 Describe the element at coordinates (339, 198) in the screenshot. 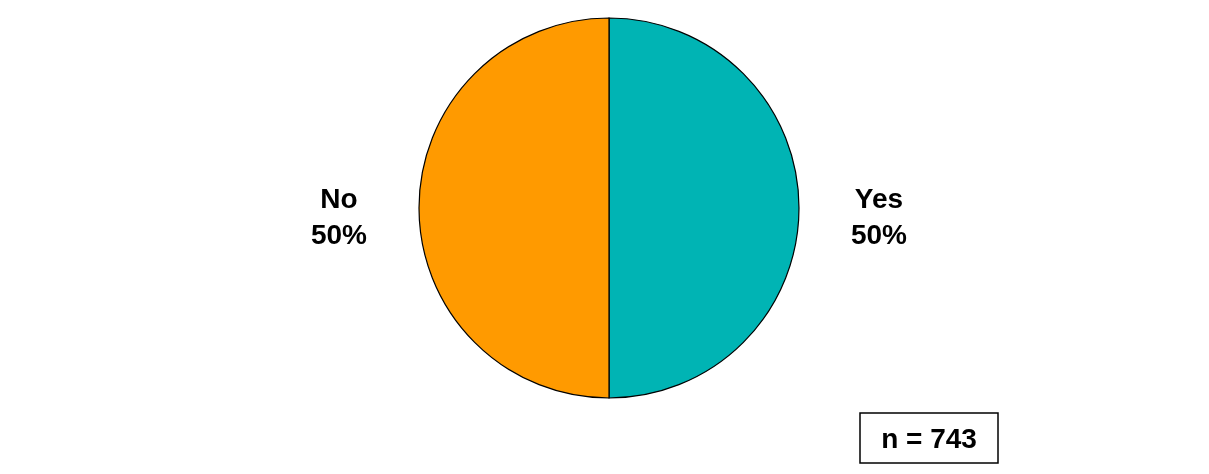

I see `slice-label: No` at that location.